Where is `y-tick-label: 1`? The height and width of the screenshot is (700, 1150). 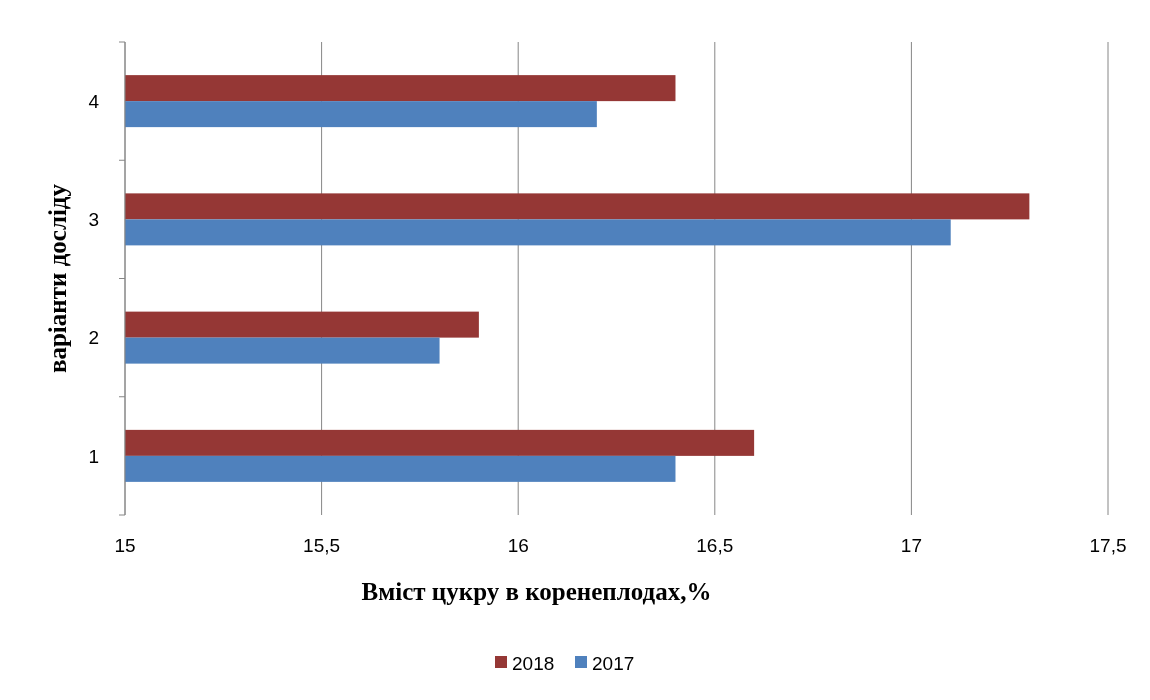
y-tick-label: 1 is located at coordinates (93, 456).